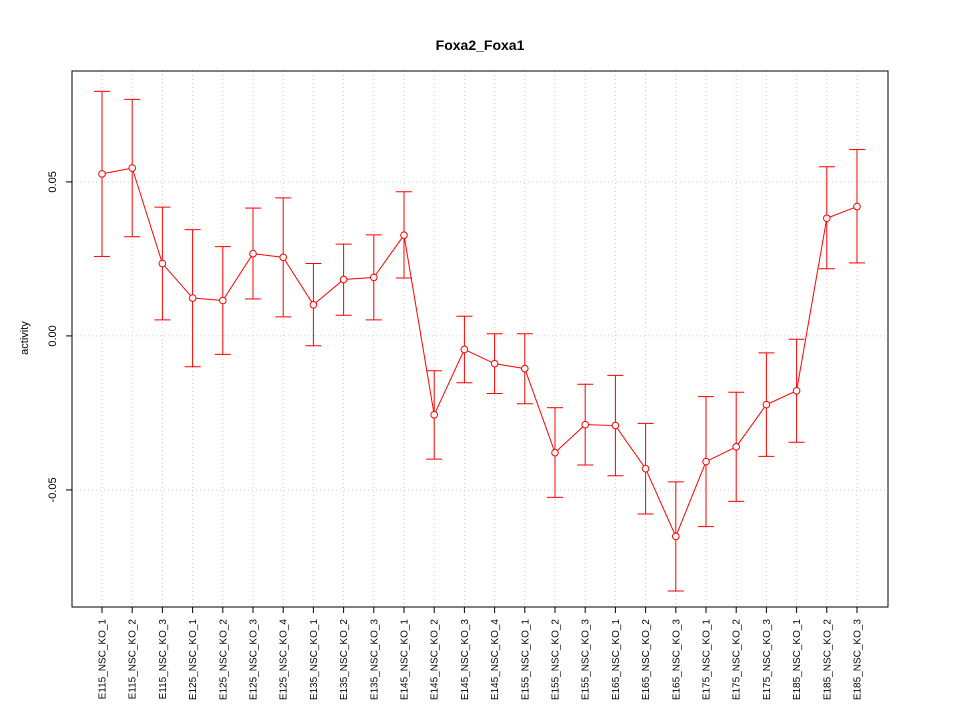 The image size is (960, 720). I want to click on x-tick-label: E125_NSC_KO_3, so click(254, 660).